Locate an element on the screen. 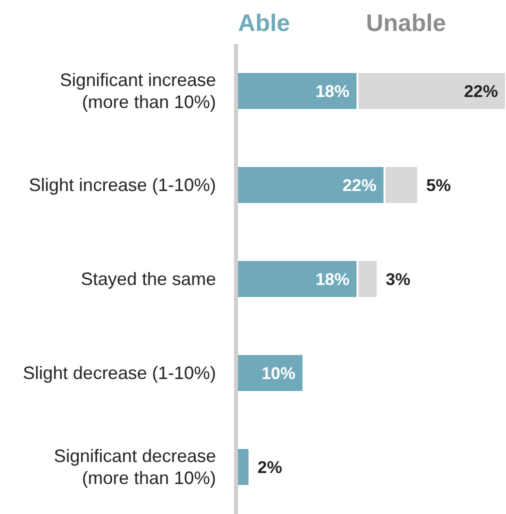 The height and width of the screenshot is (514, 506). series-label: Able is located at coordinates (264, 24).